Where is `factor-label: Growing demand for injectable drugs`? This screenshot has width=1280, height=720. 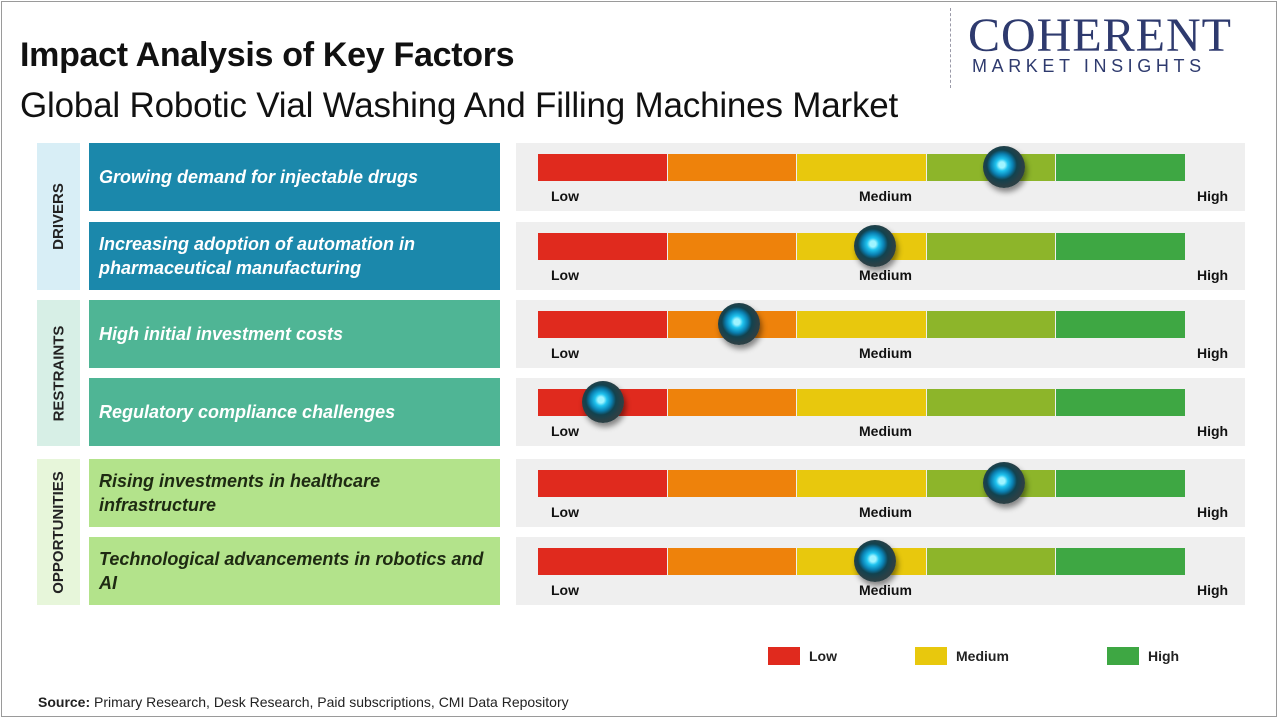 factor-label: Growing demand for injectable drugs is located at coordinates (294, 177).